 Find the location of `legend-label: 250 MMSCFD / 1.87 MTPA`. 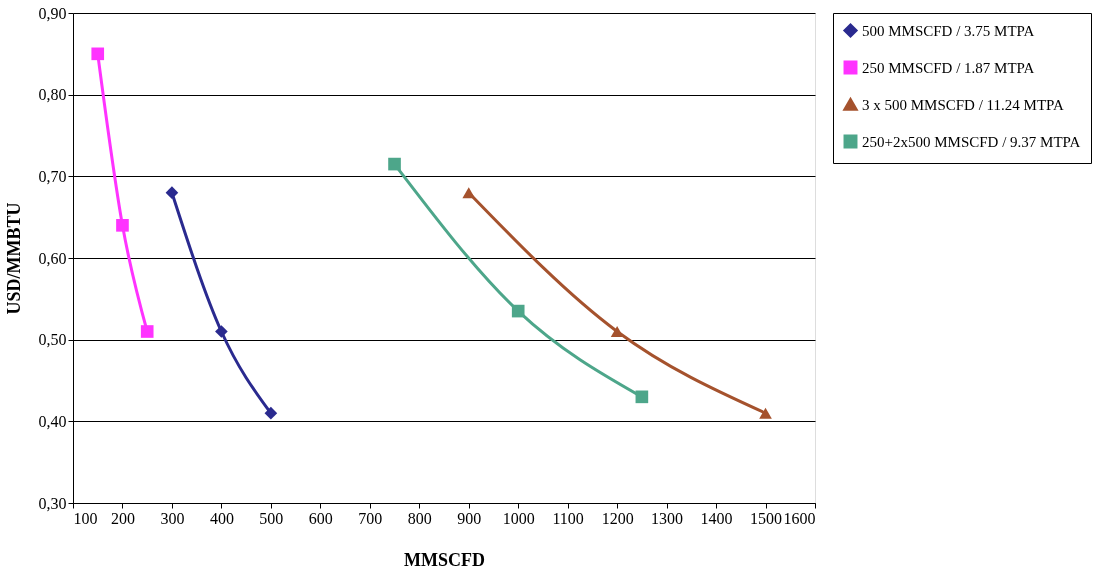

legend-label: 250 MMSCFD / 1.87 MTPA is located at coordinates (948, 67).